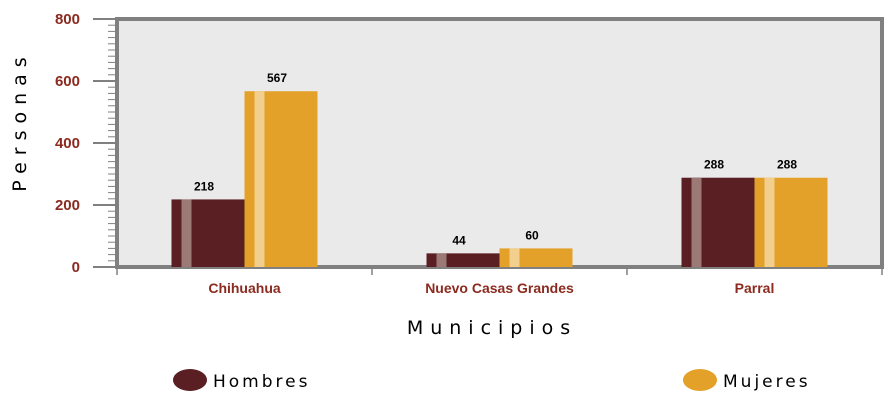  Describe the element at coordinates (86, 143) in the screenshot. I see `y-axis: 0 200 400 600 800` at that location.